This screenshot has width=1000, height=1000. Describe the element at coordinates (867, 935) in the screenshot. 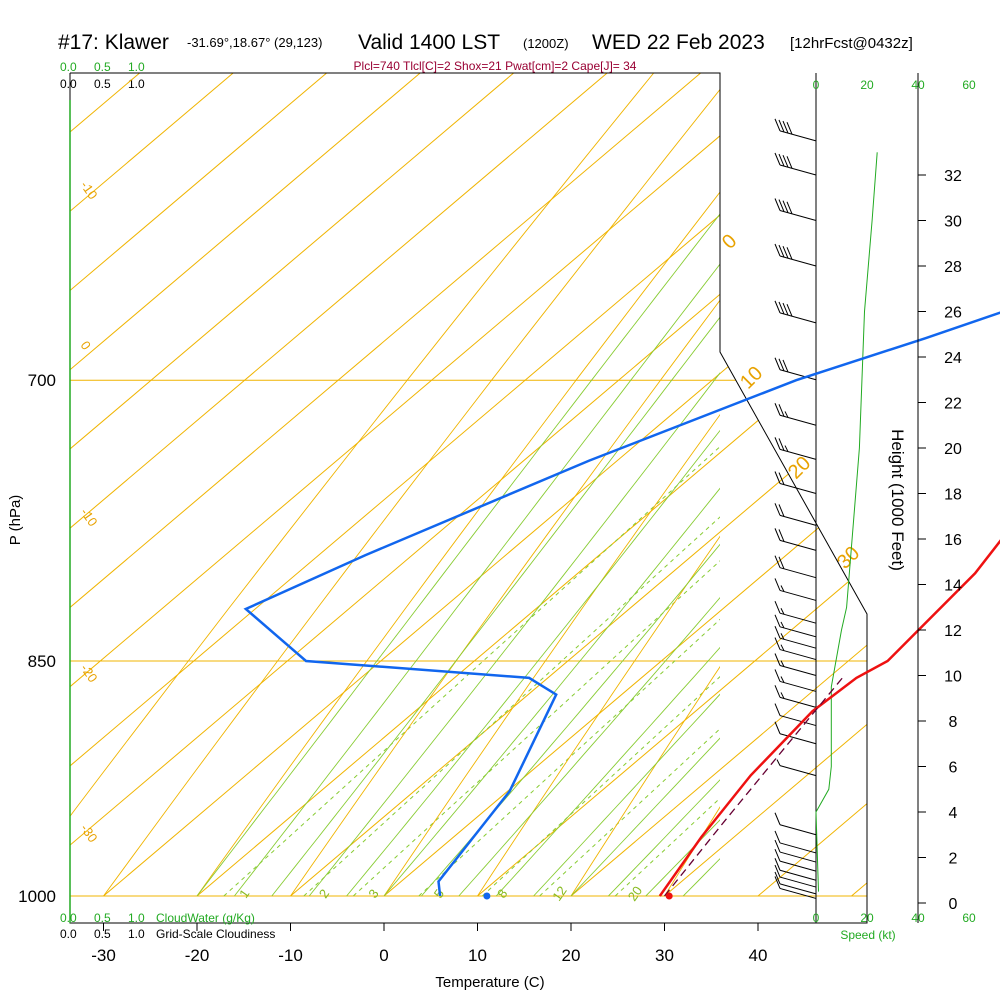

I see `speed-axis-label: Speed (kt)` at that location.